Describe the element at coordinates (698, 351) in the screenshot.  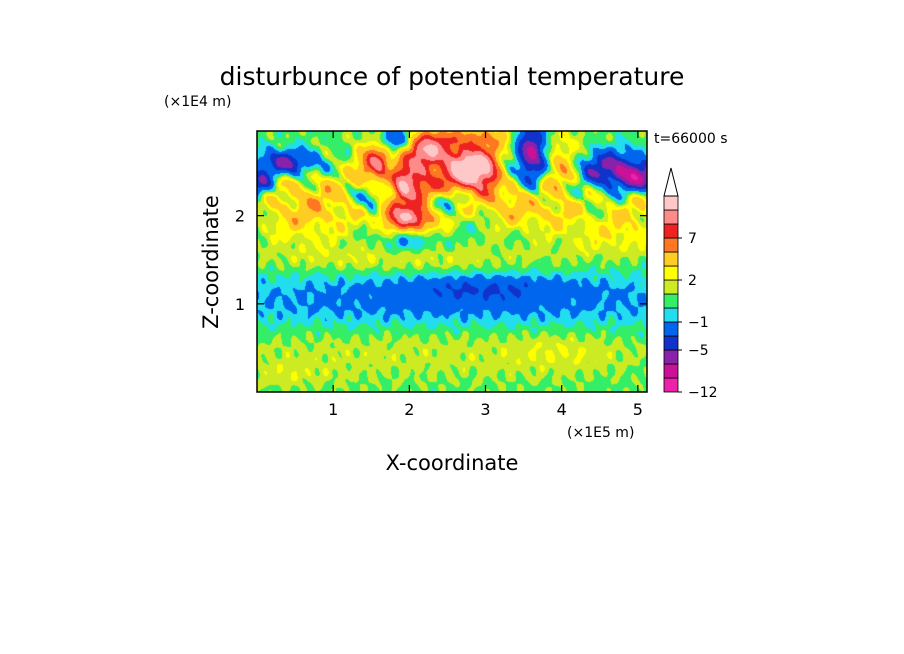
I see `colorbar-label: −5` at that location.